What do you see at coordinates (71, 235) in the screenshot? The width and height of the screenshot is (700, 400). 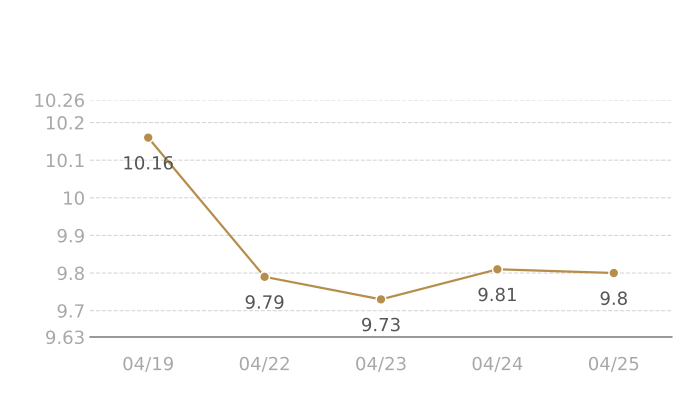 I see `y-tick-label: 9.9` at bounding box center [71, 235].